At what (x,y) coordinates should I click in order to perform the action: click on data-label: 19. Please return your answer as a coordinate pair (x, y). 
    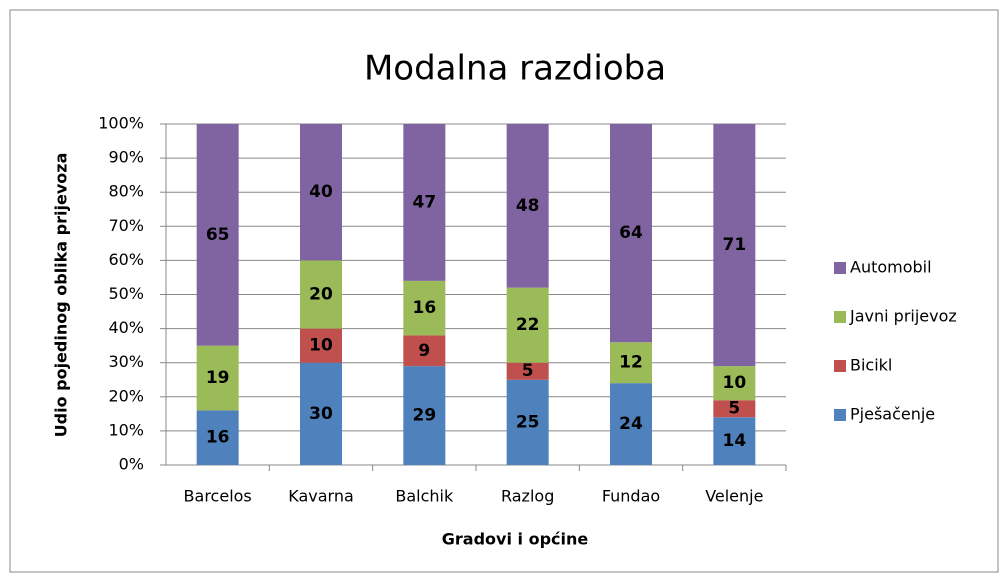
    Looking at the image, I should click on (218, 378).